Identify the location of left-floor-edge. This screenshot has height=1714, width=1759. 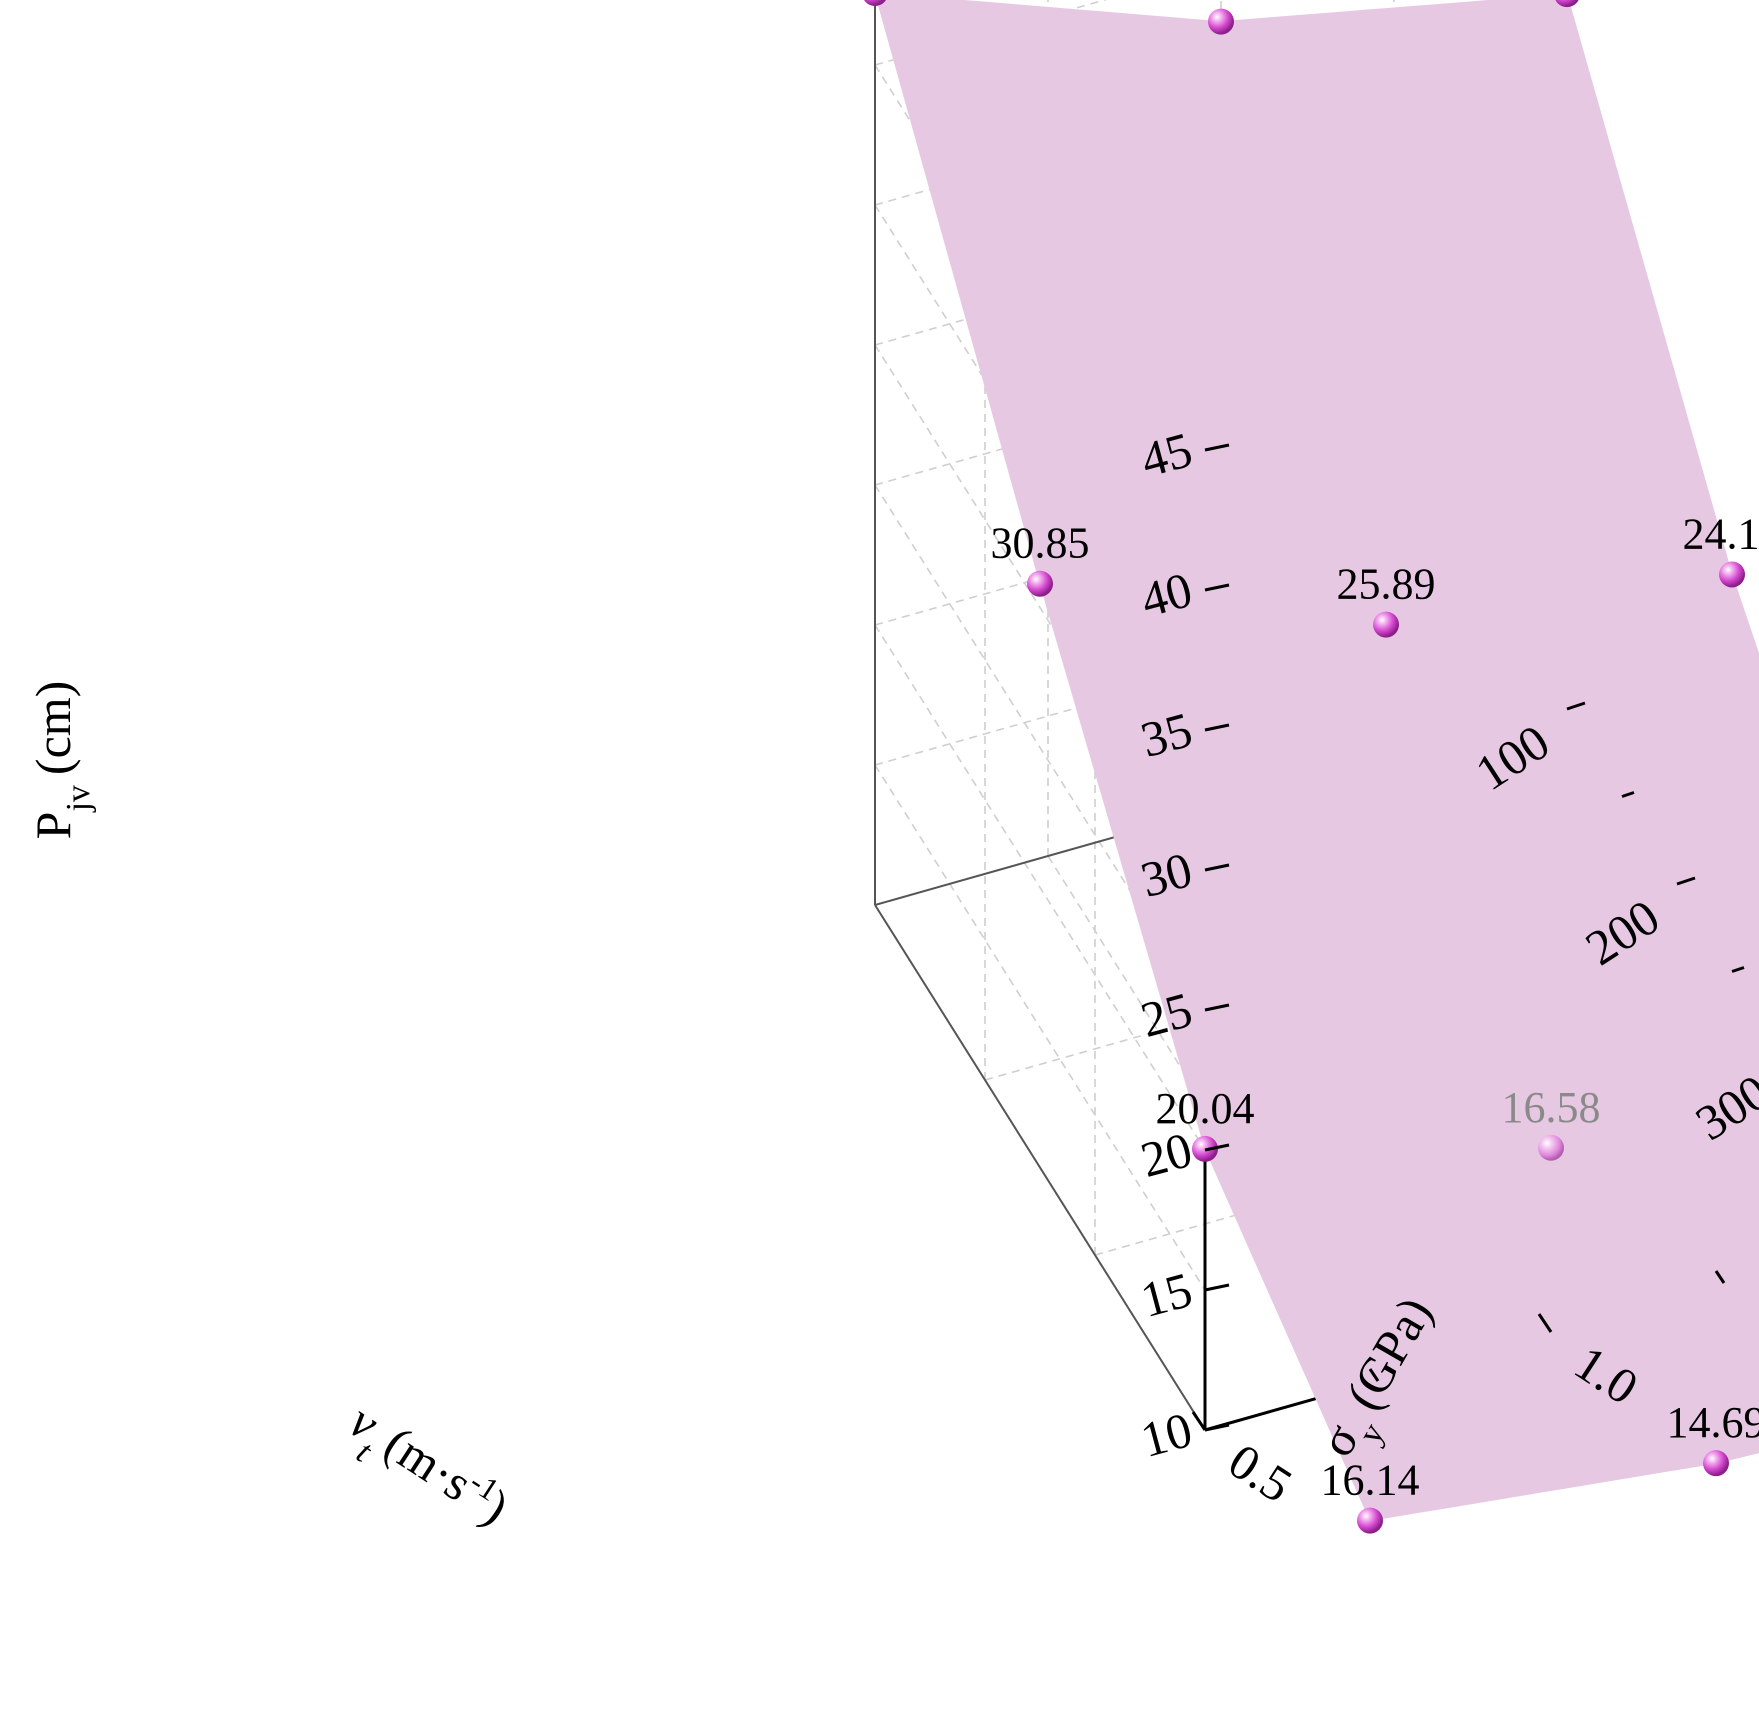
(1040, 1167).